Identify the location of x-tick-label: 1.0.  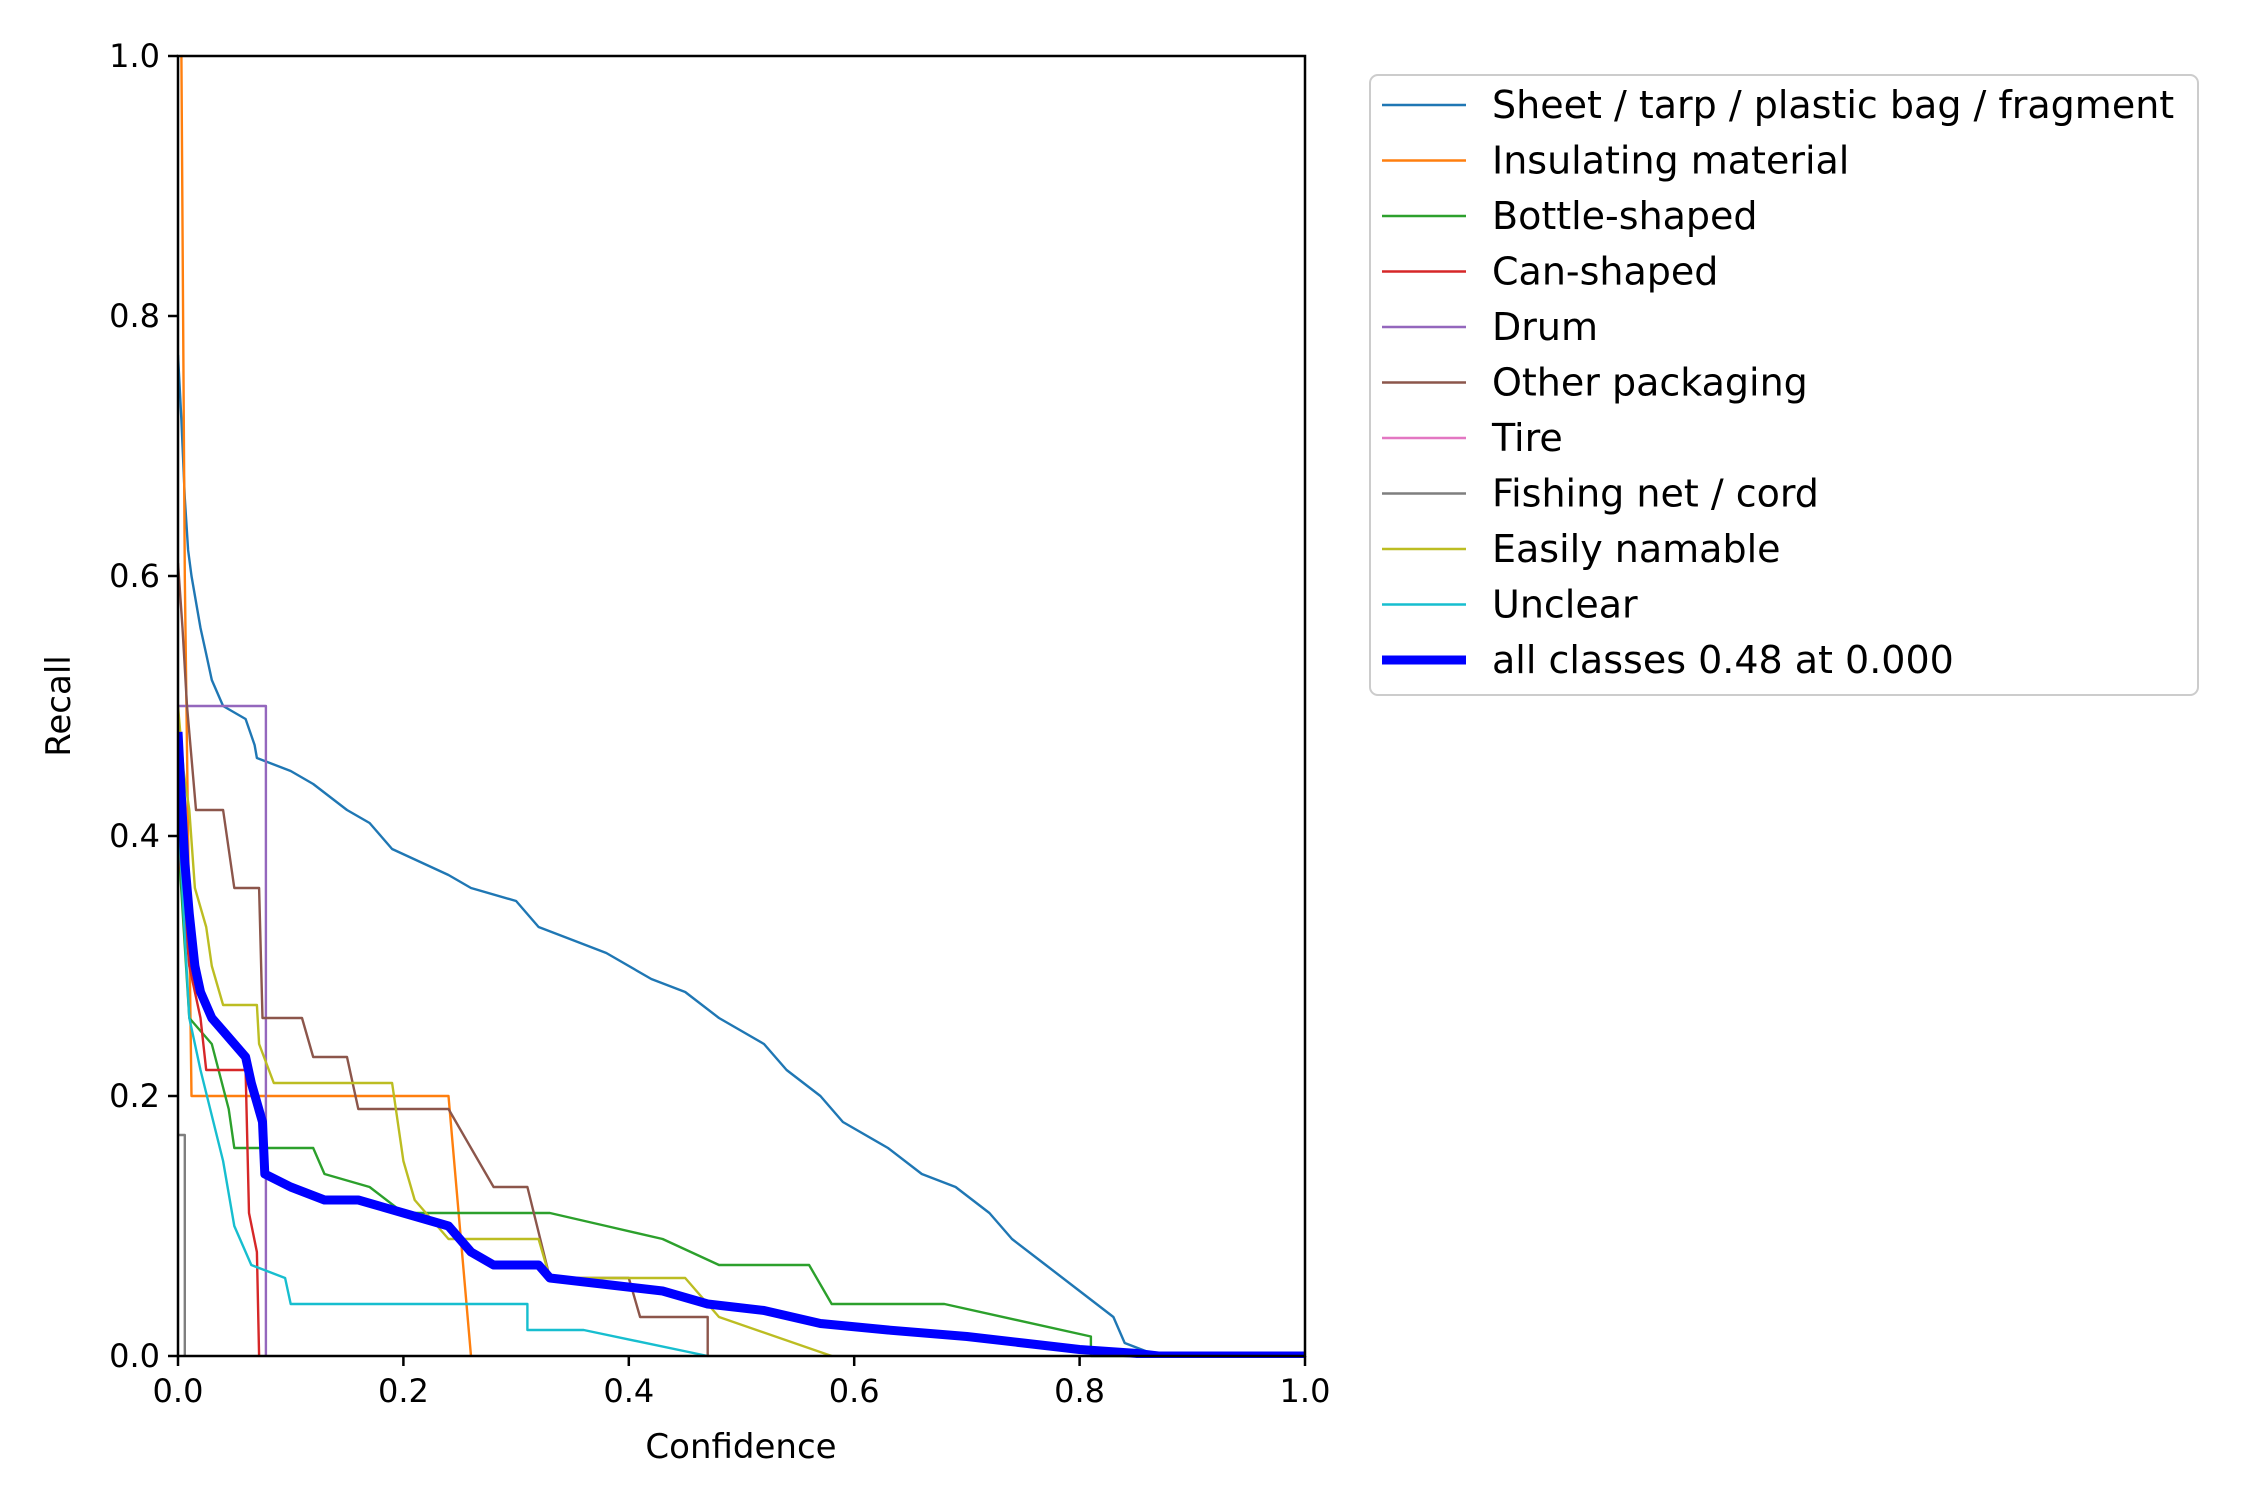
(1305, 1391).